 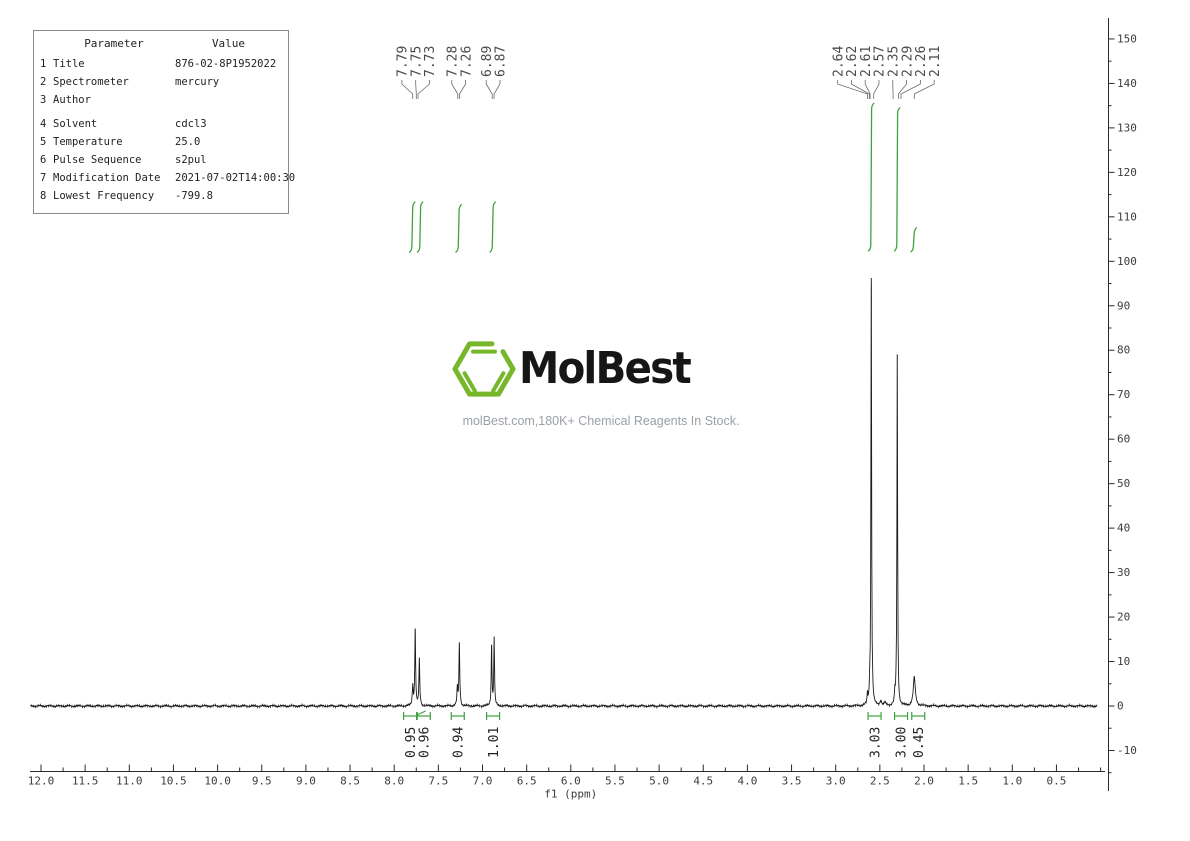 I want to click on integral-curves, so click(x=663, y=177).